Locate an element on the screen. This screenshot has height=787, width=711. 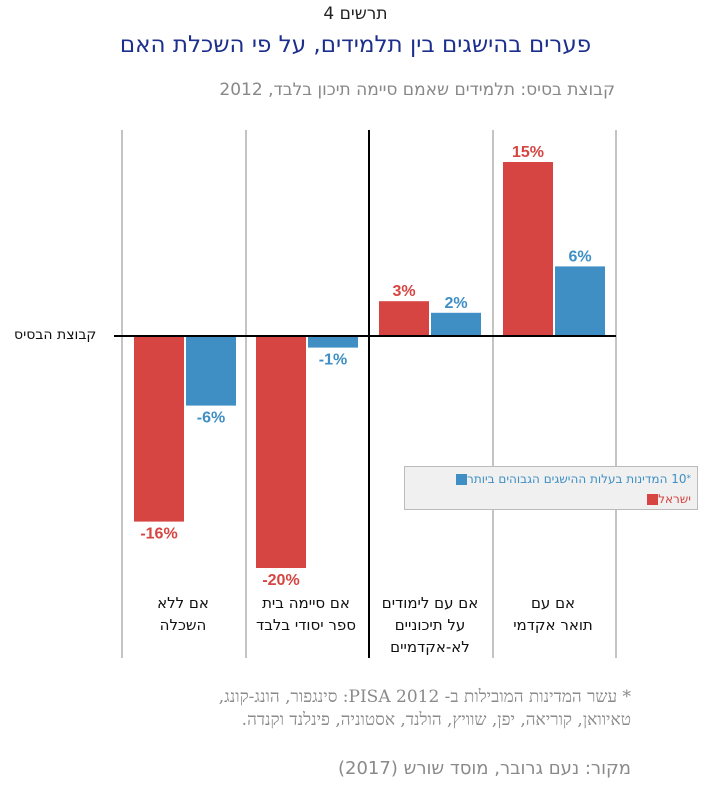
category-label-line: אם עם לימודים is located at coordinates (430, 603).